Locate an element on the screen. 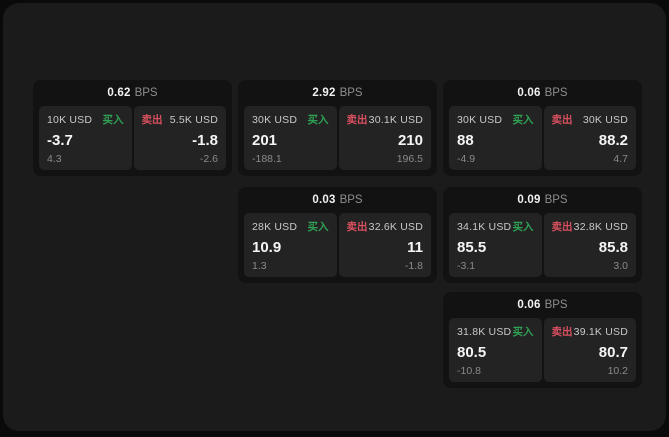 This screenshot has width=669, height=437. sell-quote-panel: 卖出 32.6K USD 11 -1.8 is located at coordinates (384, 245).